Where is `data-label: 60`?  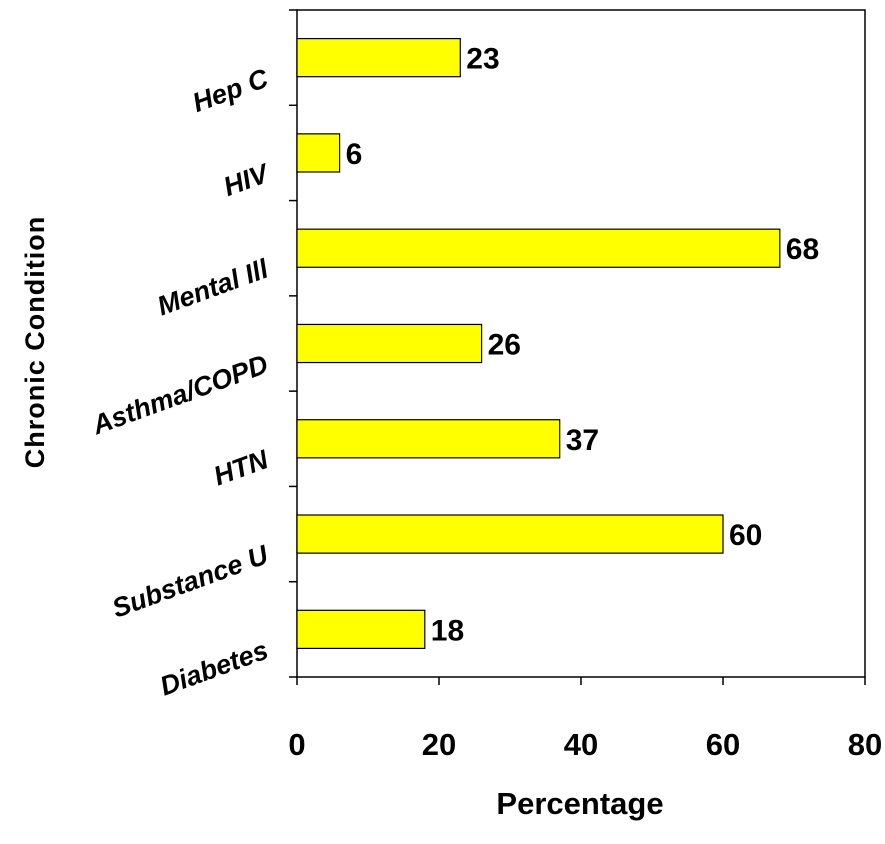 data-label: 60 is located at coordinates (745, 535).